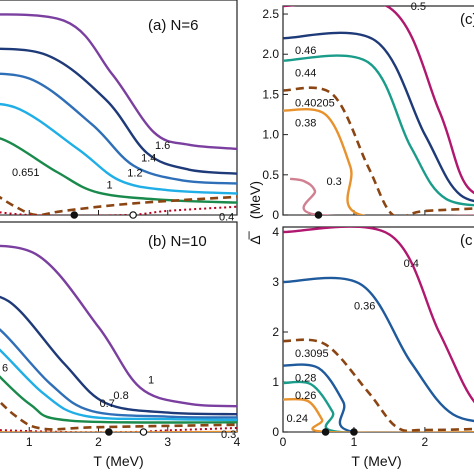  What do you see at coordinates (305, 124) in the screenshot?
I see `curve-label: 0.38` at bounding box center [305, 124].